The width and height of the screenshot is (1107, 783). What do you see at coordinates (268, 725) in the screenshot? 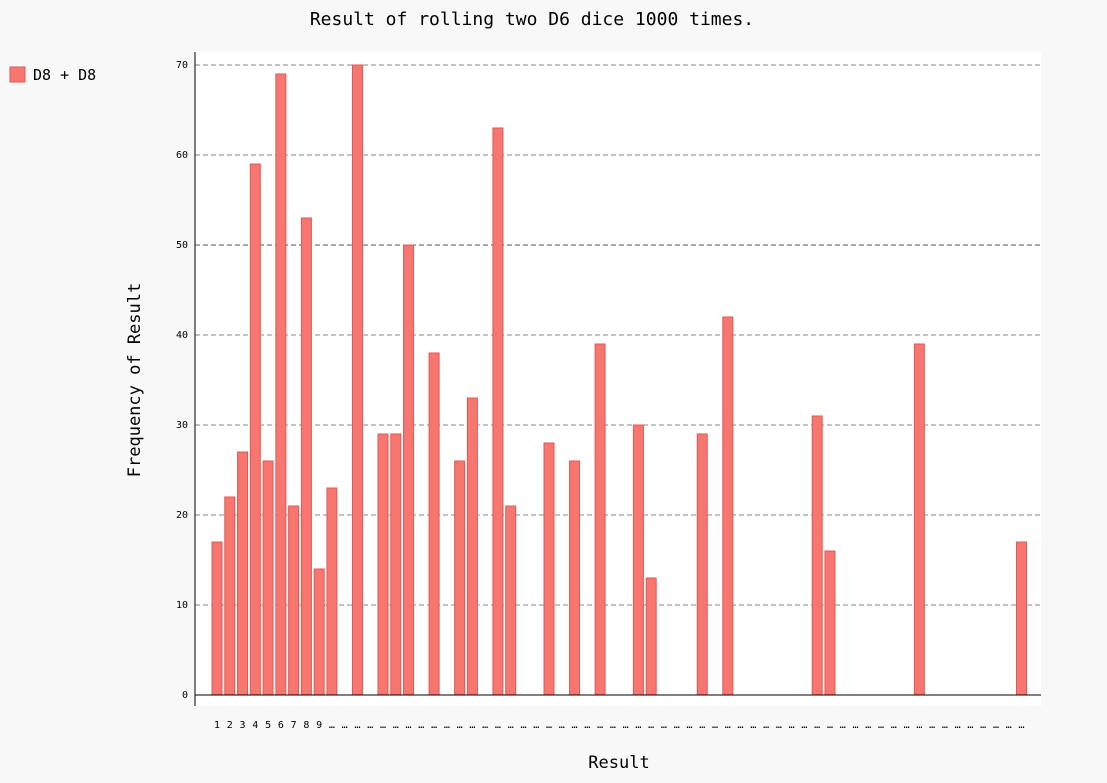
I see `x-tick-label: 5` at bounding box center [268, 725].